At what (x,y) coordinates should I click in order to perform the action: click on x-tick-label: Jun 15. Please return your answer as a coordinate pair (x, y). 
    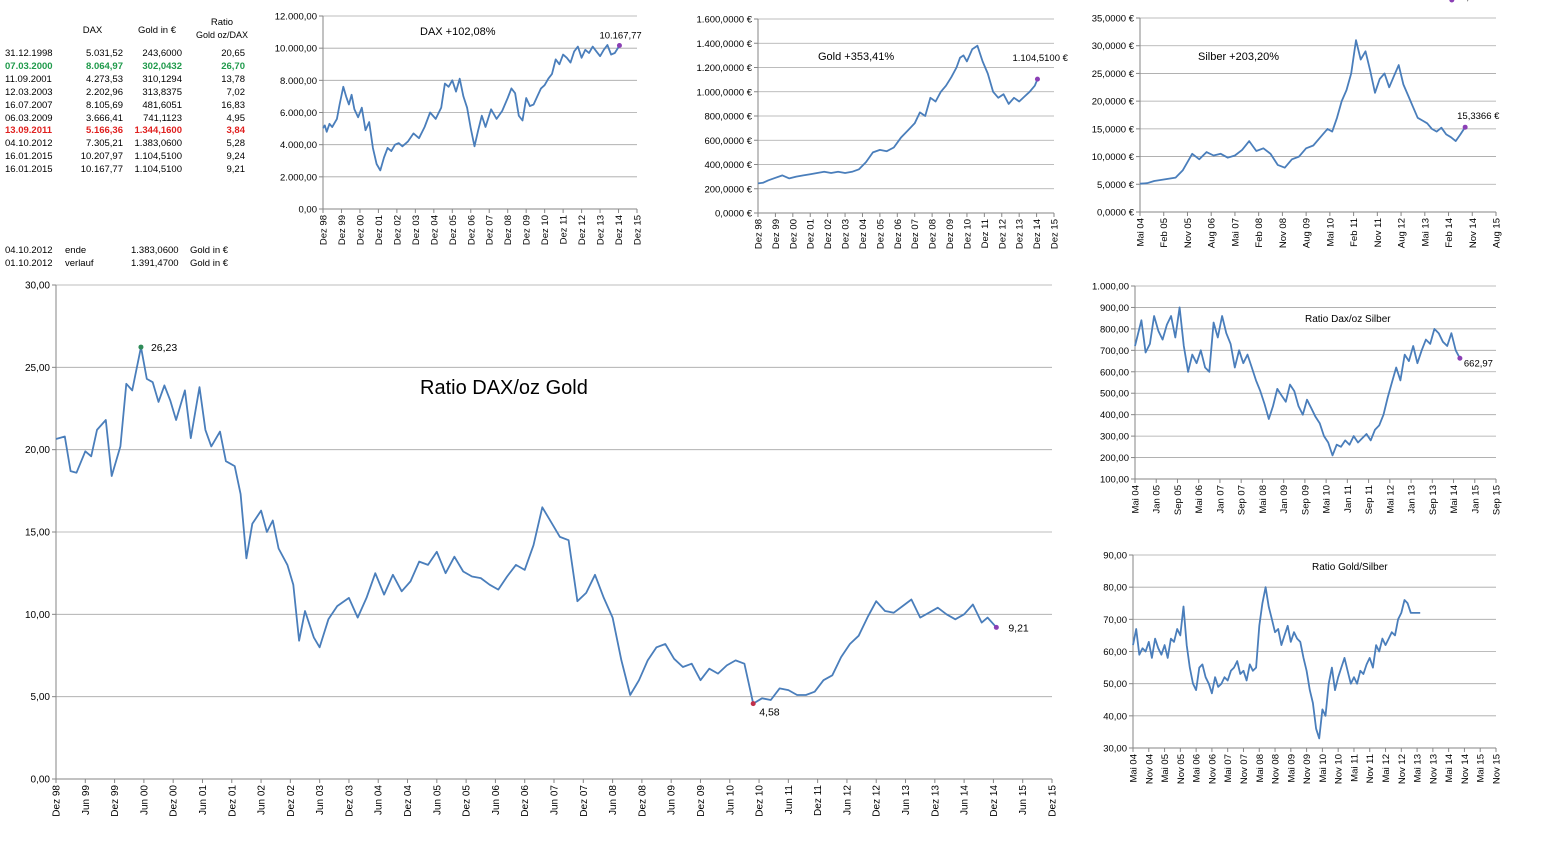
    Looking at the image, I should click on (1023, 800).